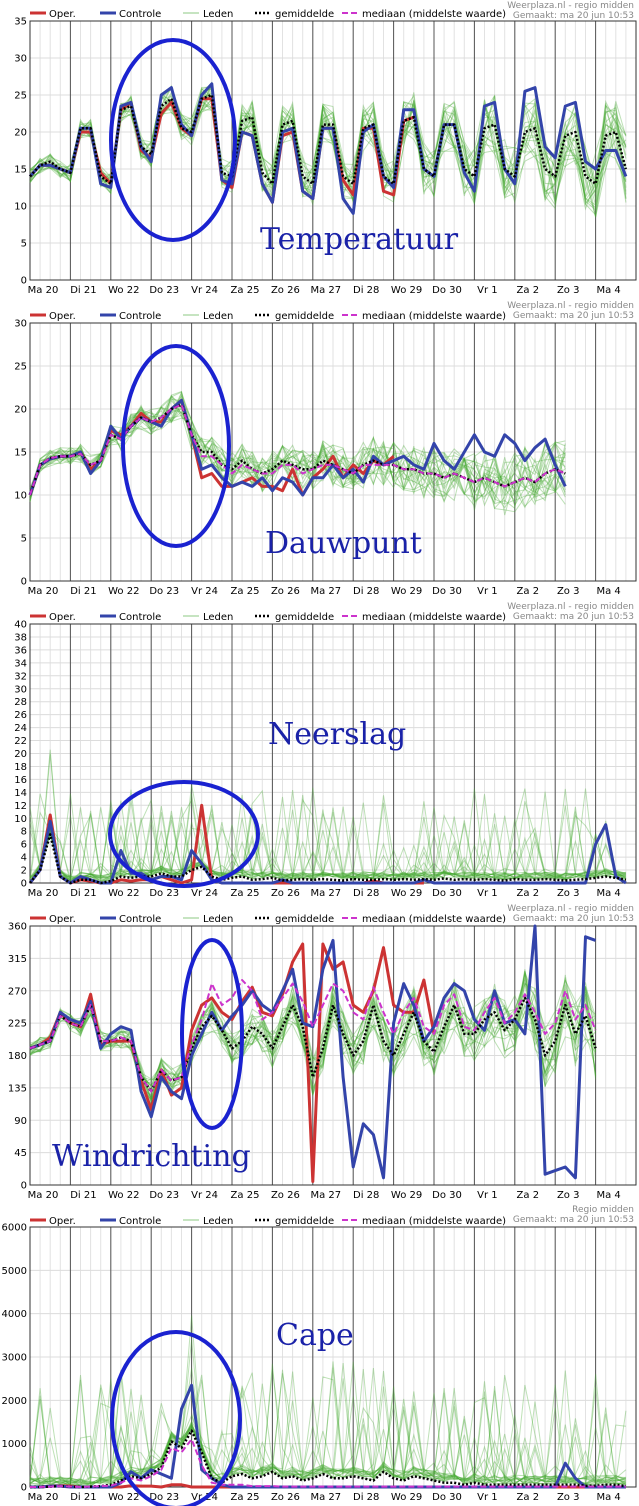  What do you see at coordinates (20, 806) in the screenshot?
I see `y-tick-label: 12` at bounding box center [20, 806].